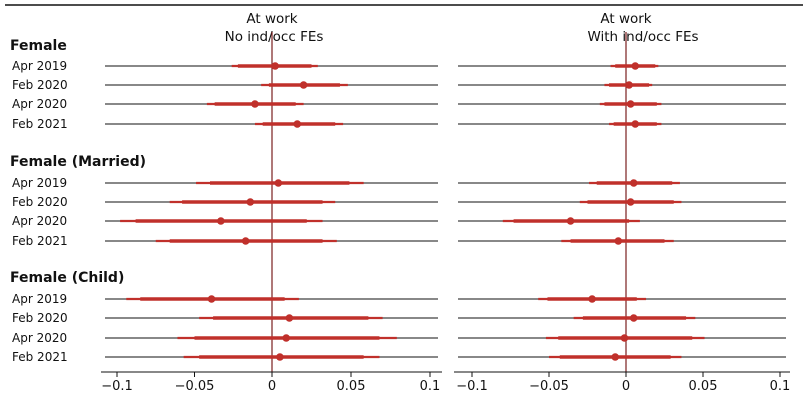 The image size is (808, 397). I want to click on group-title: Female (Child), so click(67, 278).